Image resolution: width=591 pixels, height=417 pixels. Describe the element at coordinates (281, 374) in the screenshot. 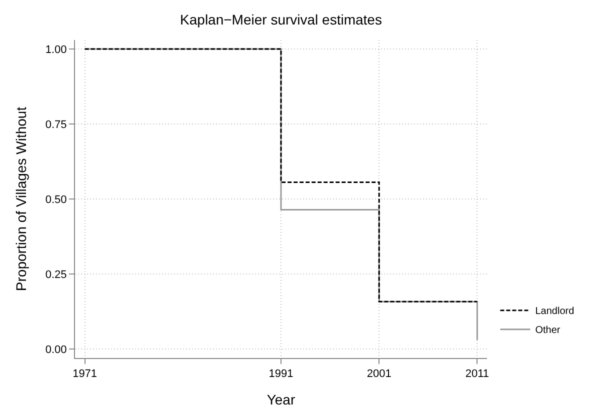

I see `x-tick-label: 1991` at that location.